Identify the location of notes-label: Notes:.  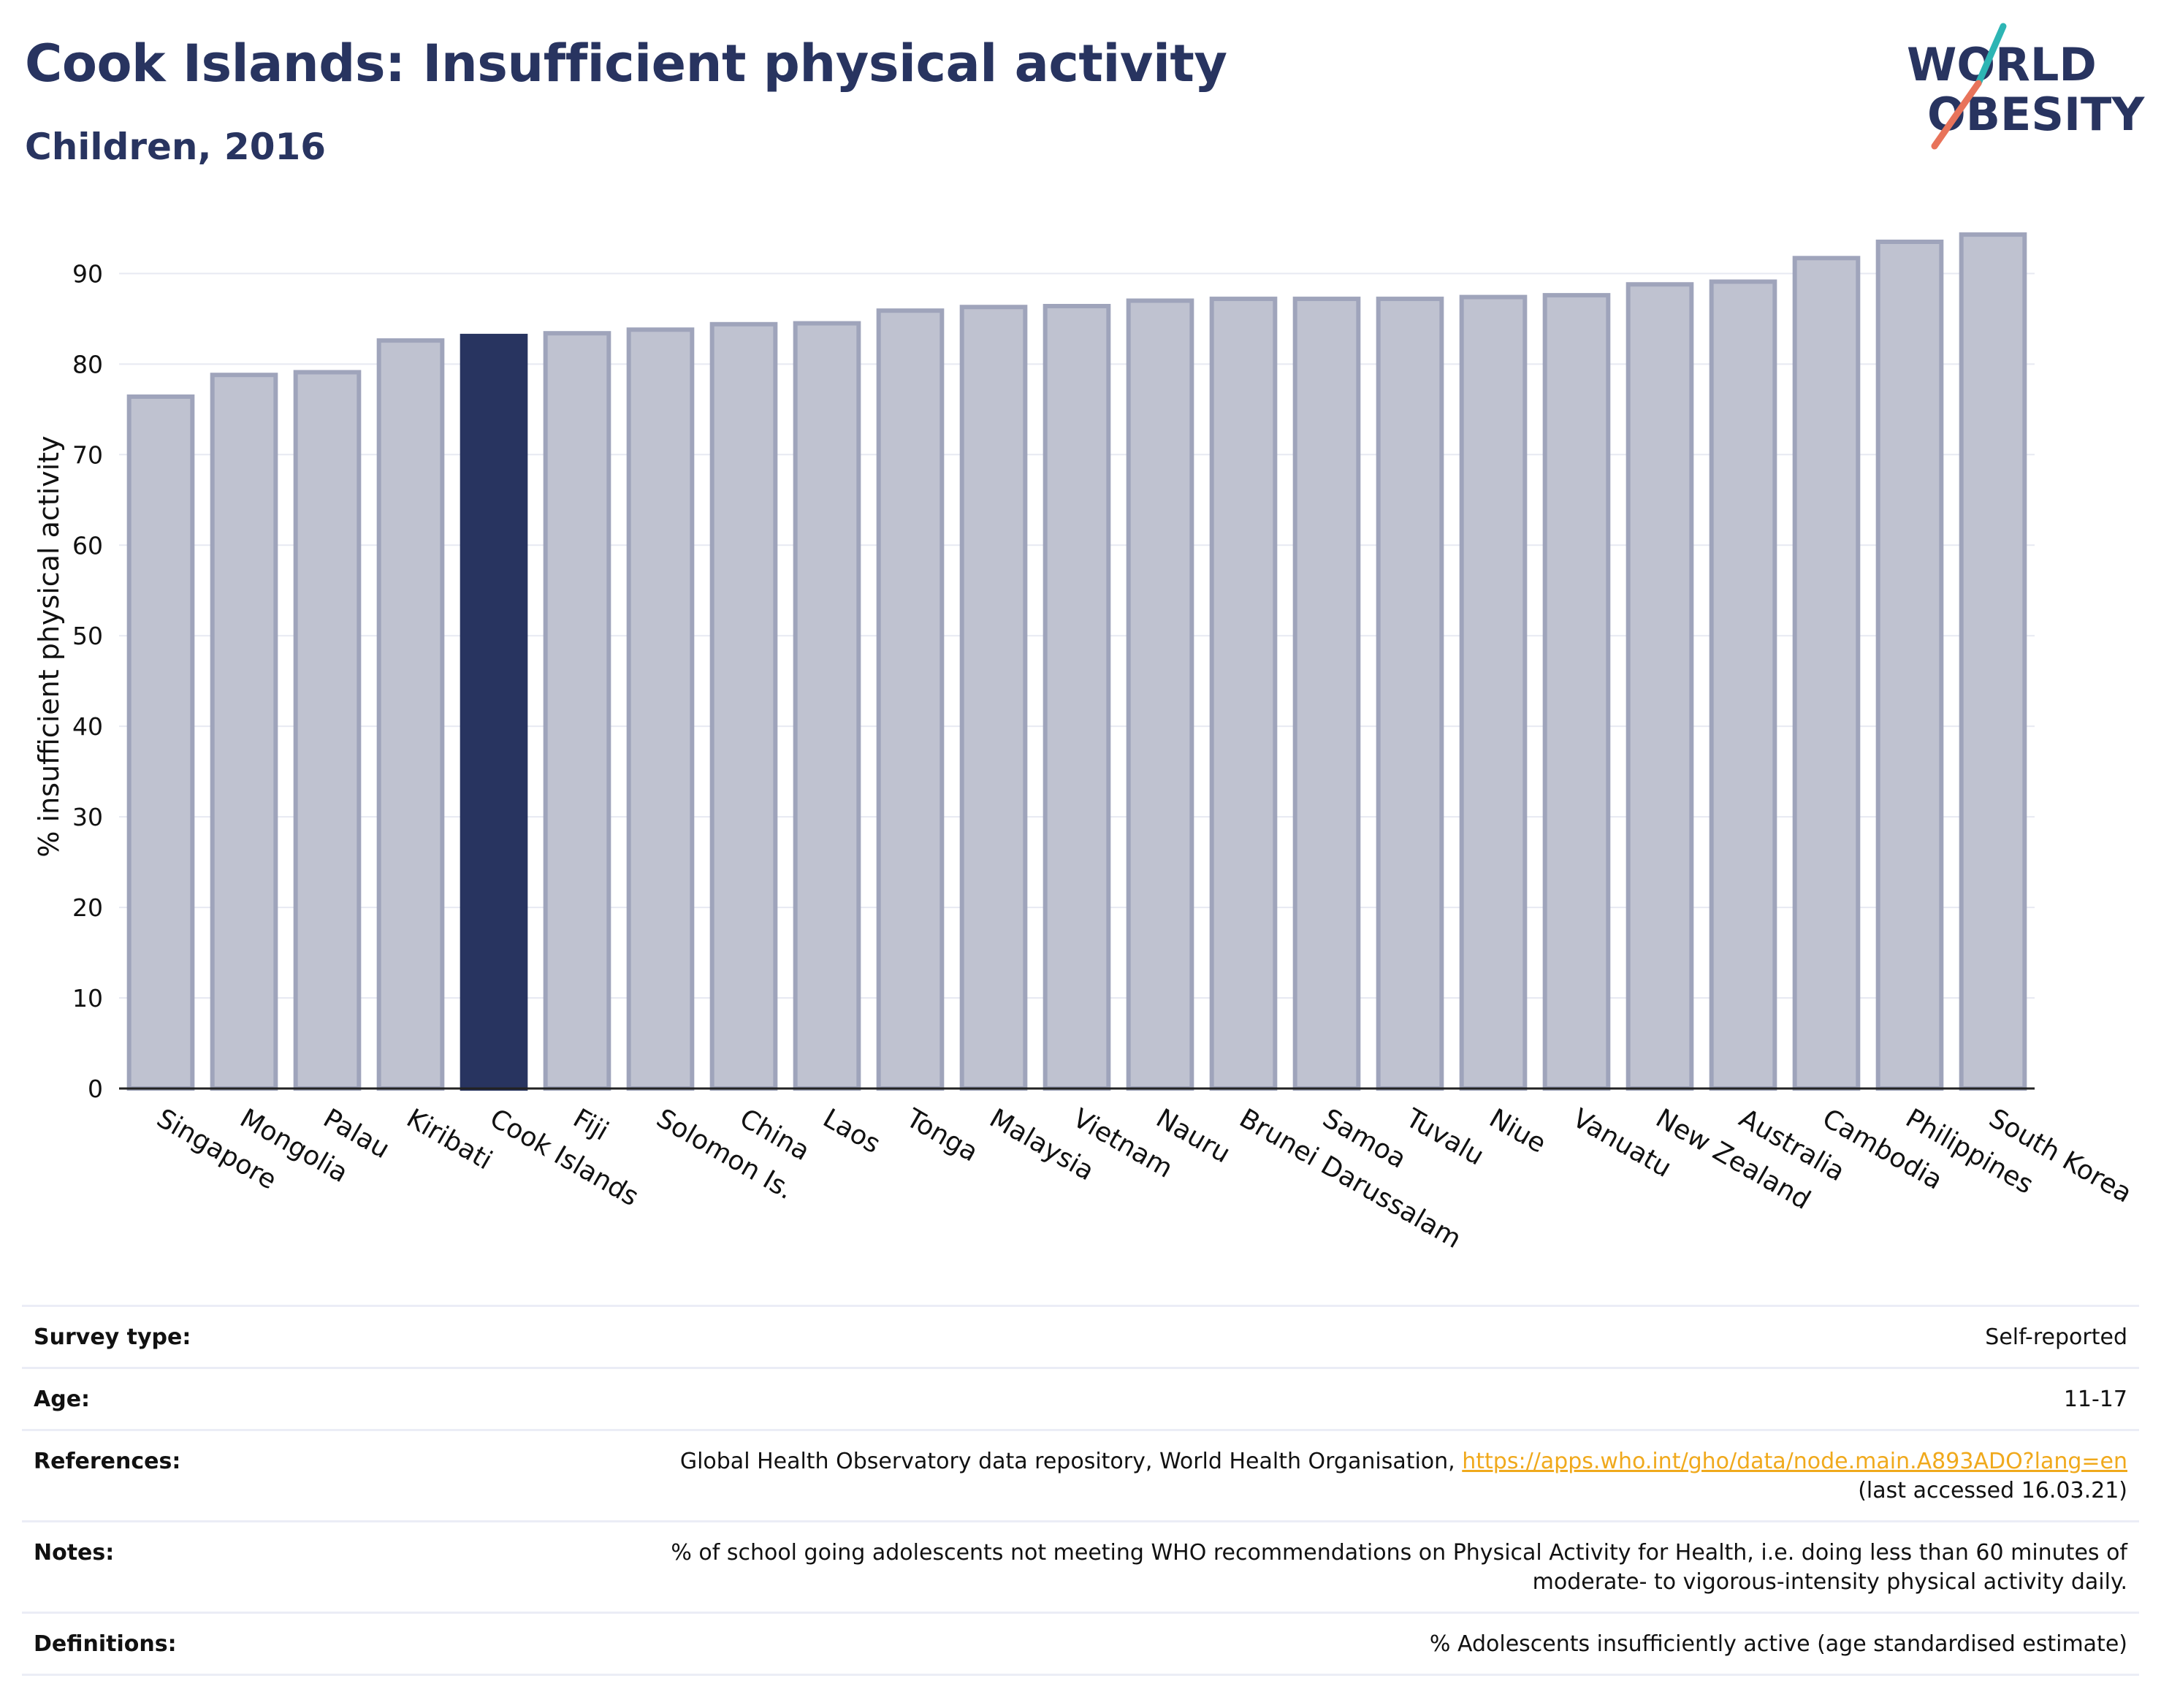
(74, 1553).